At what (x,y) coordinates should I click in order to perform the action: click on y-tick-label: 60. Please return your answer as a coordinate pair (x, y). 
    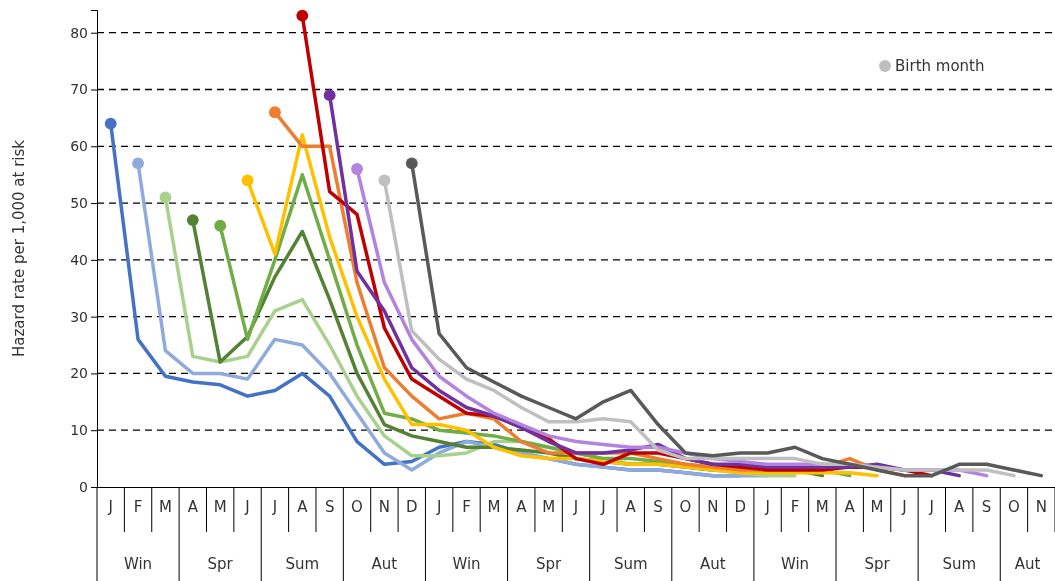
    Looking at the image, I should click on (79, 146).